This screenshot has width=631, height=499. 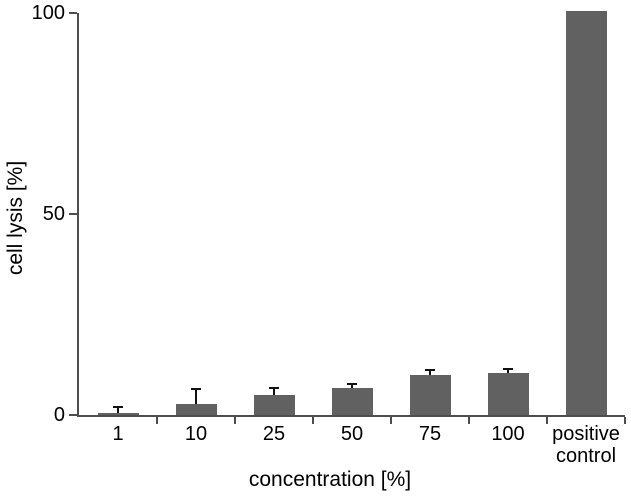 What do you see at coordinates (48, 13) in the screenshot?
I see `y-tick-label: 100` at bounding box center [48, 13].